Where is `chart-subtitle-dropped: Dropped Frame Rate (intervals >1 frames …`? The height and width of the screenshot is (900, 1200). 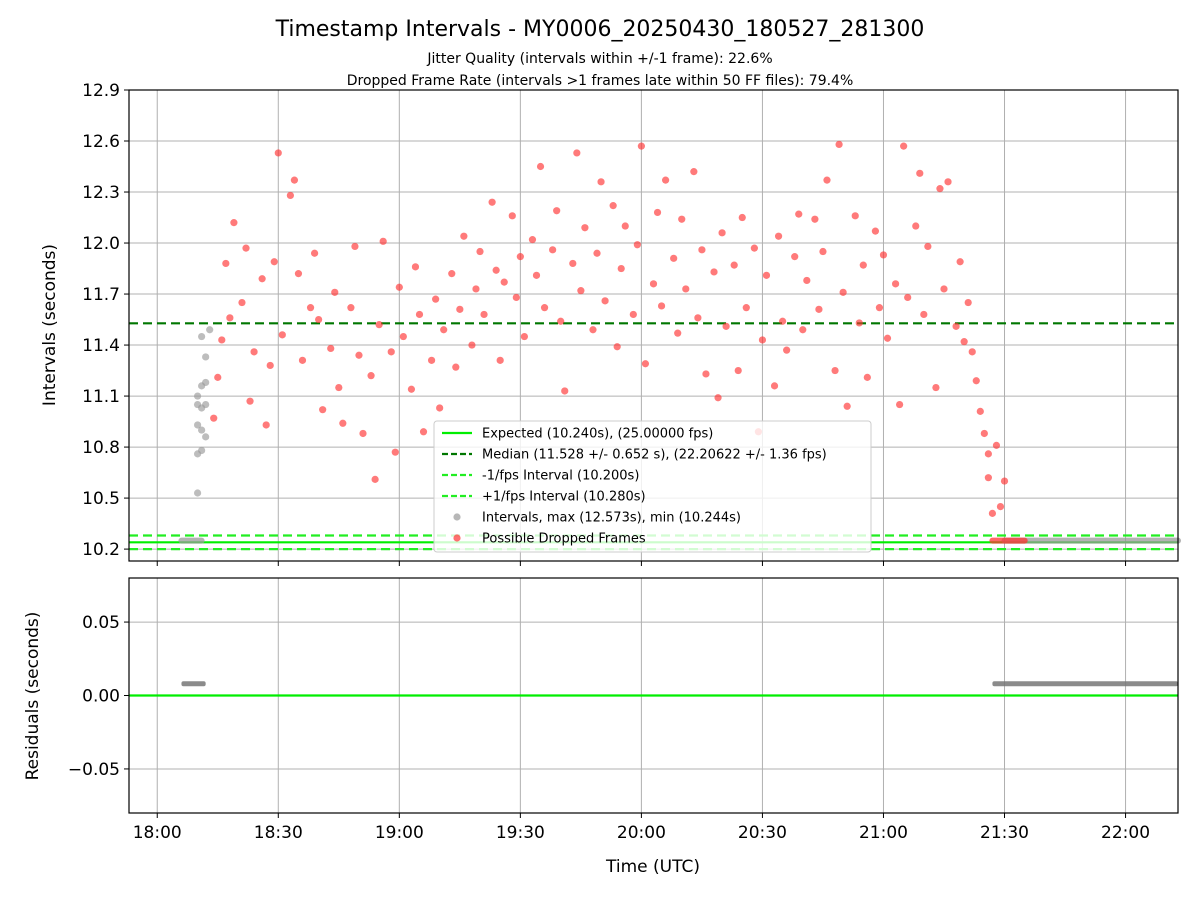
chart-subtitle-dropped: Dropped Frame Rate (intervals >1 frames … is located at coordinates (600, 81).